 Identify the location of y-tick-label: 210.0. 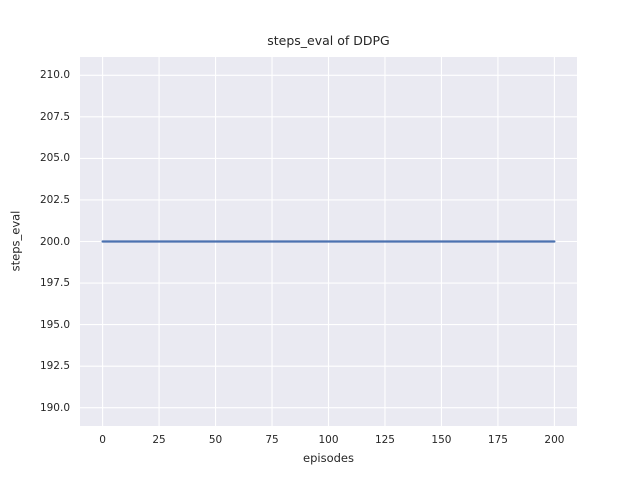
(54, 75).